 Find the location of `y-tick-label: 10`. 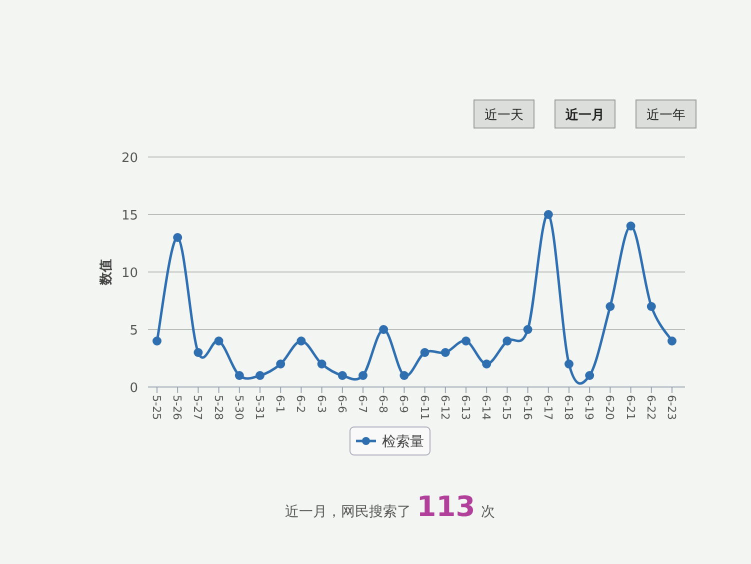

y-tick-label: 10 is located at coordinates (129, 273).